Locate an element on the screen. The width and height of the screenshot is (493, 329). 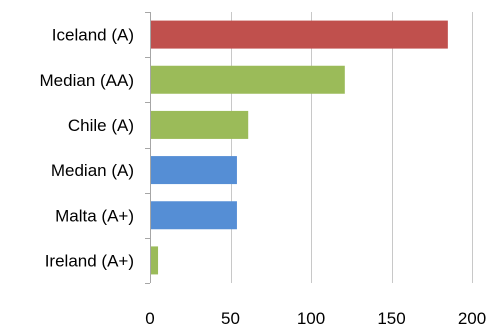
category-label: Median (A) is located at coordinates (92, 170).